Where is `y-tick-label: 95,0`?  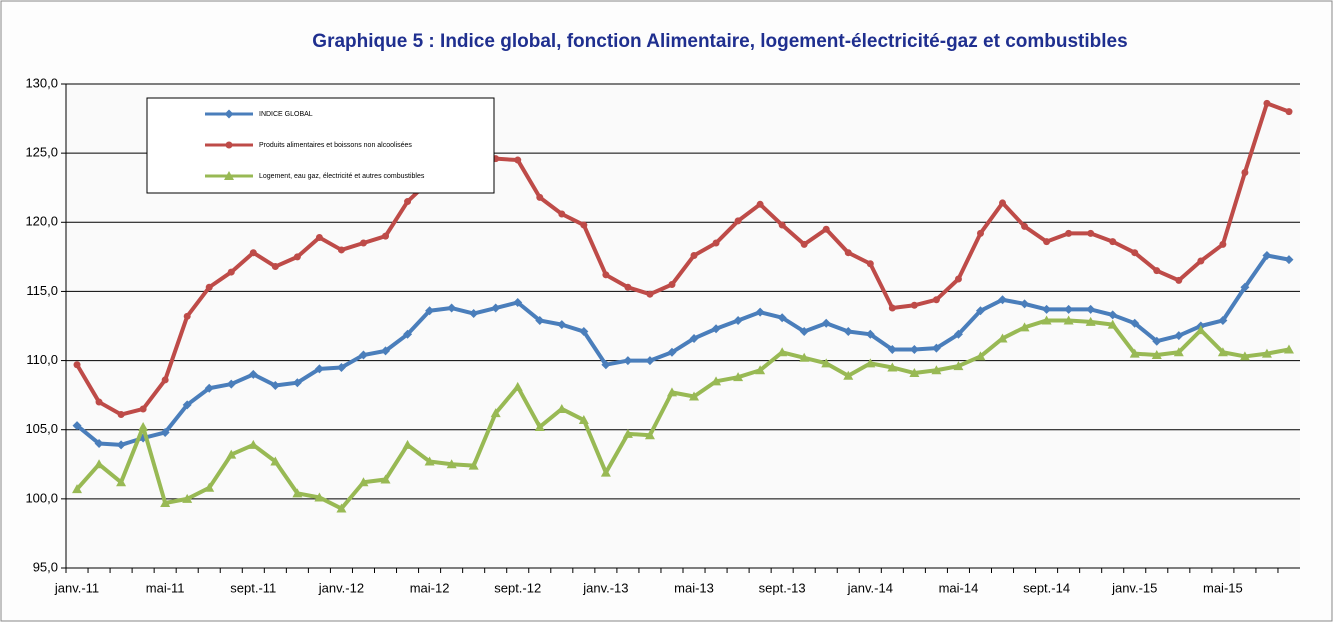
y-tick-label: 95,0 is located at coordinates (45, 566).